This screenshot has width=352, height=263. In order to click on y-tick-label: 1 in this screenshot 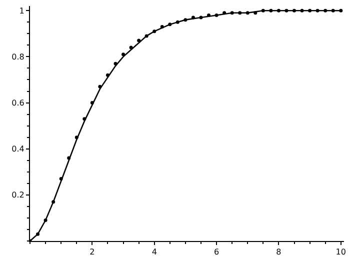, I will do `click(21, 11)`.